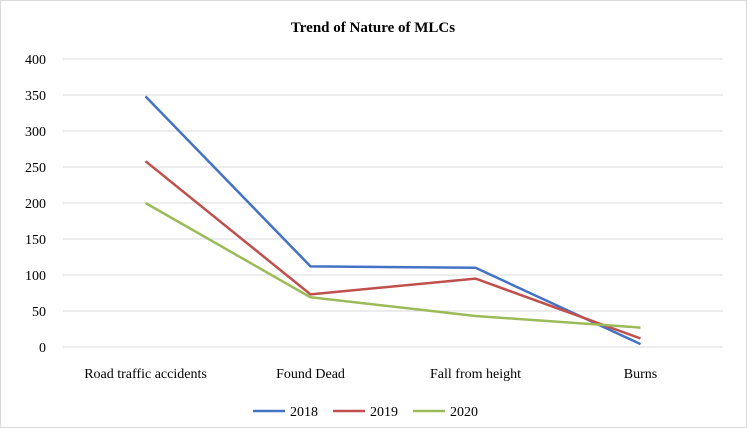 This screenshot has height=428, width=747. What do you see at coordinates (310, 374) in the screenshot?
I see `x-category-label: Found Dead` at bounding box center [310, 374].